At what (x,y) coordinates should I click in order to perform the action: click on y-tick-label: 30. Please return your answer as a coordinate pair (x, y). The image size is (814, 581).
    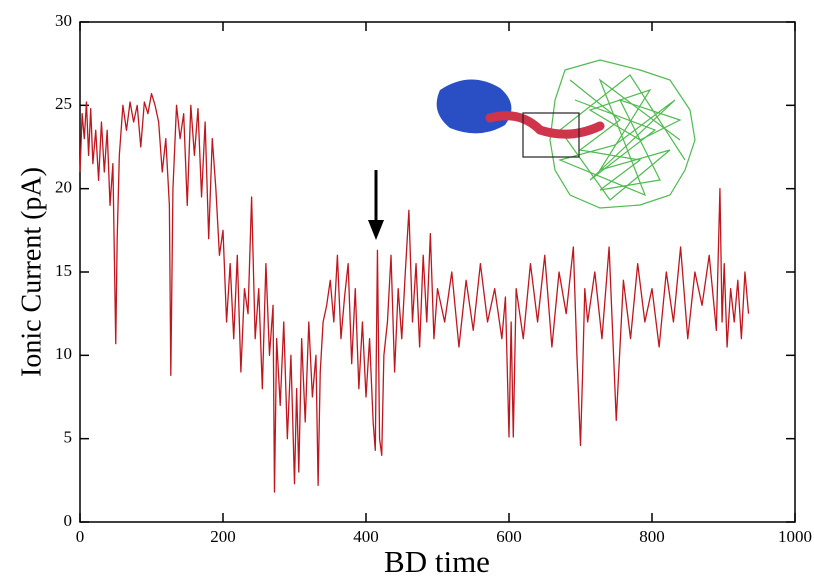
    Looking at the image, I should click on (63, 20).